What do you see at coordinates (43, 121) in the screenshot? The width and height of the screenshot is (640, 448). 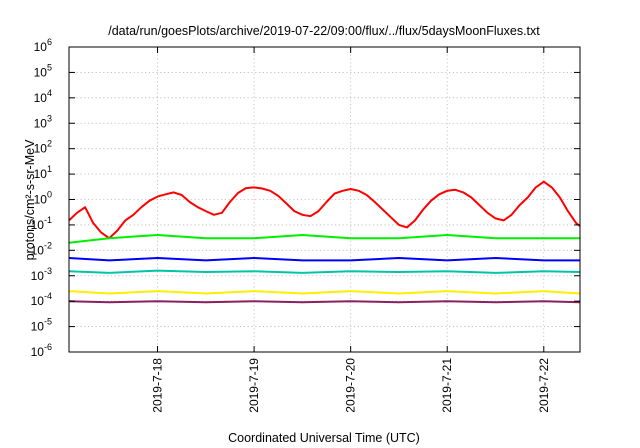 I see `y-tick-label: 10³` at bounding box center [43, 121].